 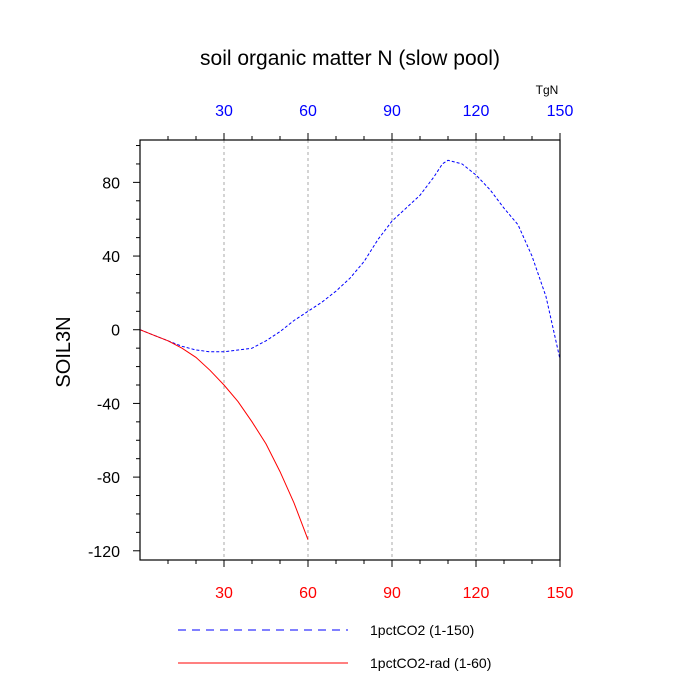 I want to click on chart-title: soil organic matter N (slow pool), so click(x=350, y=58).